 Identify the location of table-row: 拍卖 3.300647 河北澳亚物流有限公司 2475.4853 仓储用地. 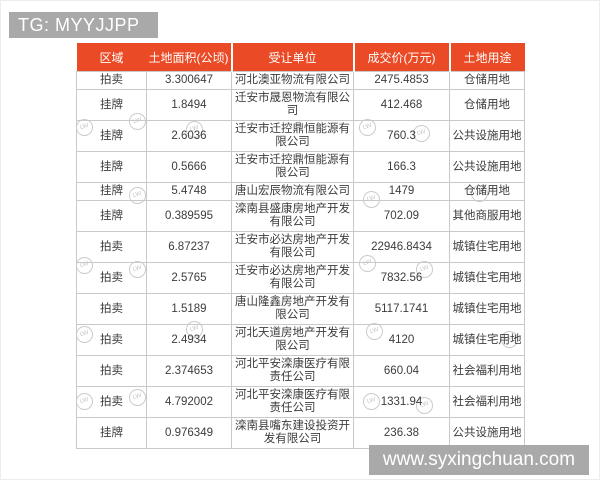
(300, 80).